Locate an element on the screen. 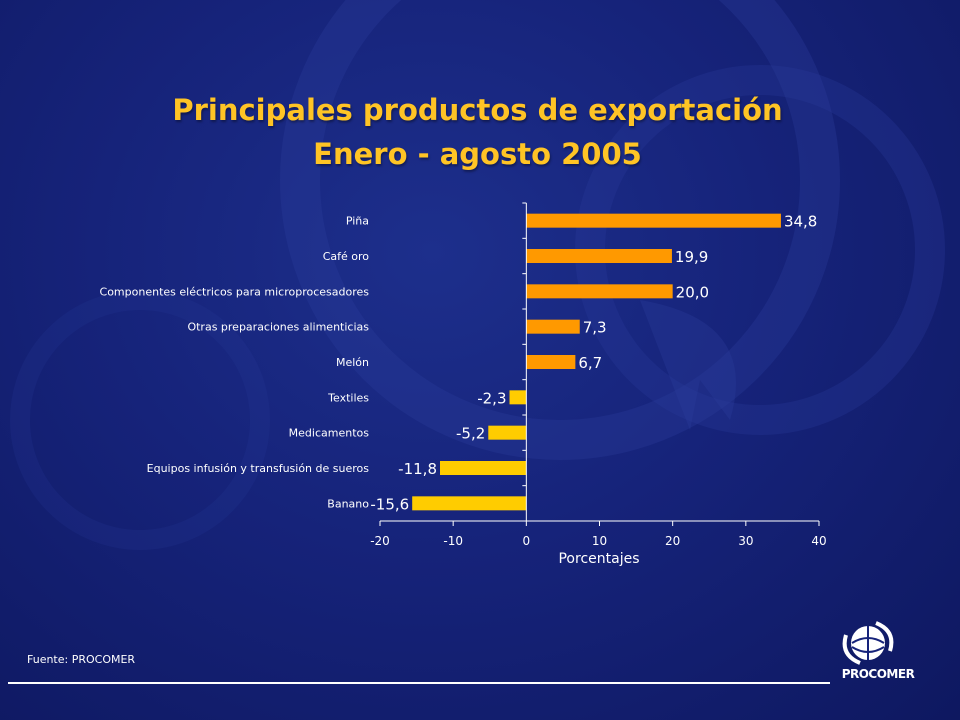 The image size is (960, 720). data-label: -5,2 is located at coordinates (470, 434).